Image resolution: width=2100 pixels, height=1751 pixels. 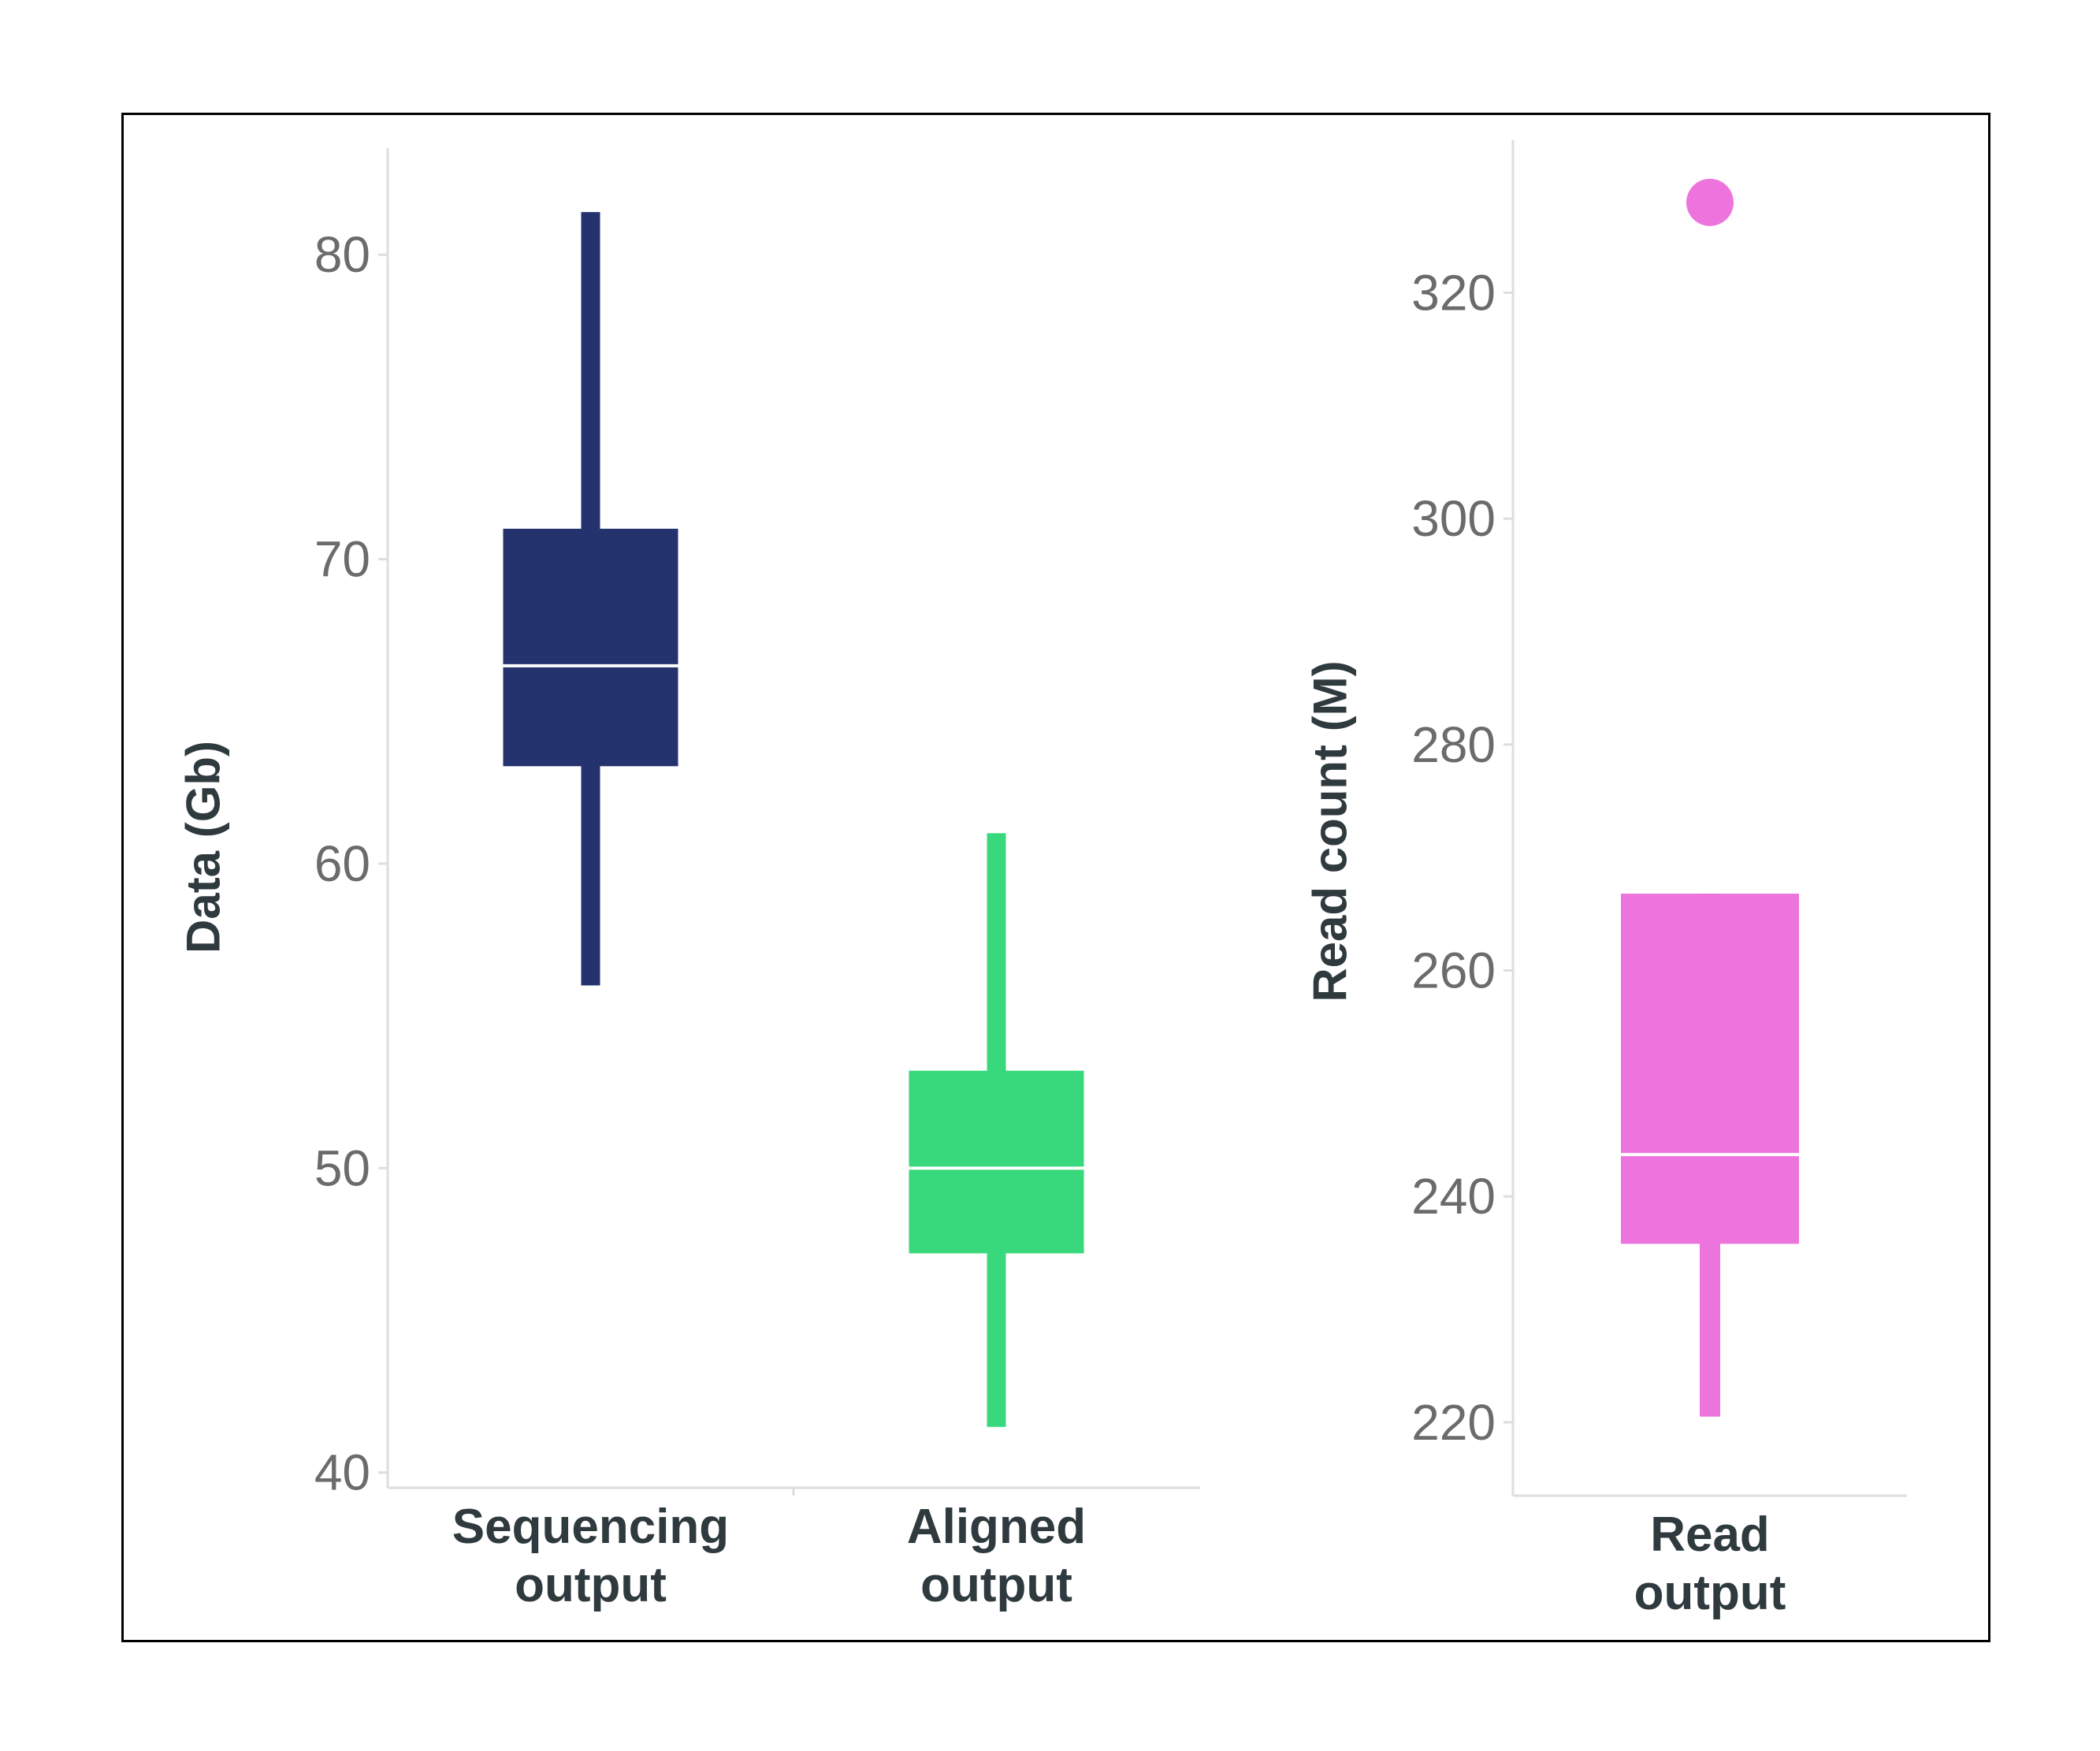 I want to click on y-tick-label: 80, so click(x=342, y=254).